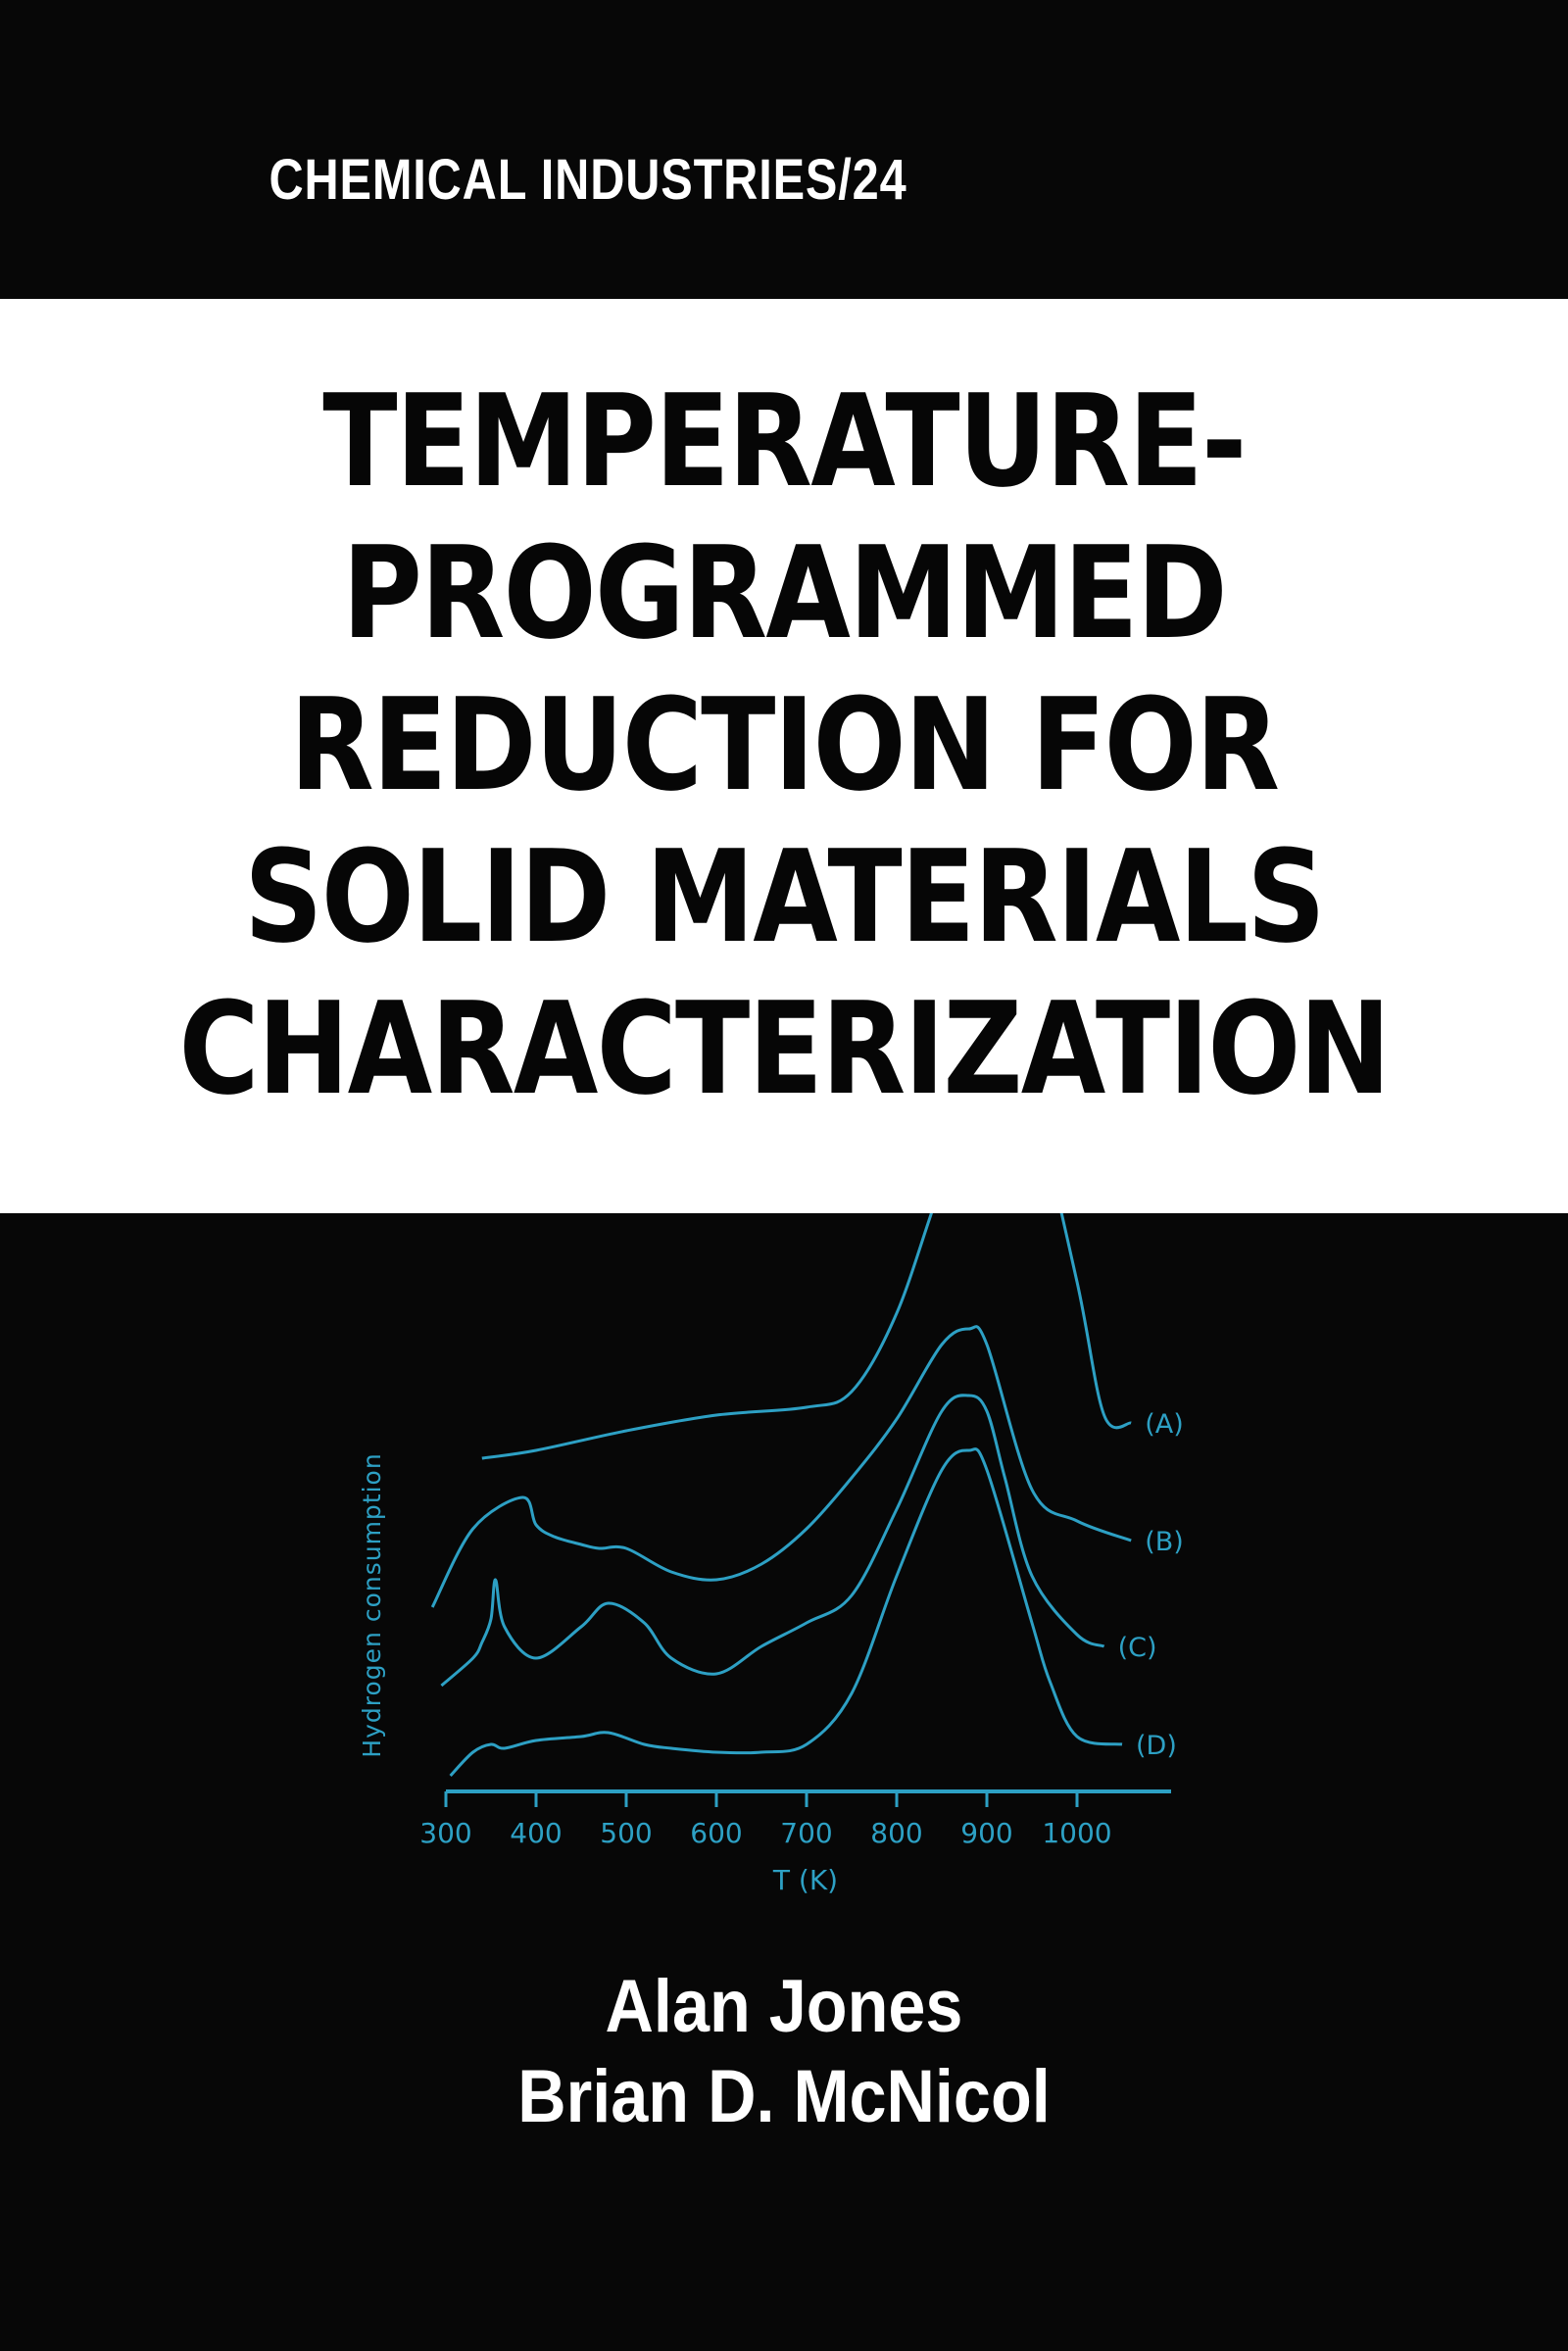 The height and width of the screenshot is (2351, 1568). Describe the element at coordinates (785, 1049) in the screenshot. I see `title-line-5: CHARACTERIZATION` at that location.